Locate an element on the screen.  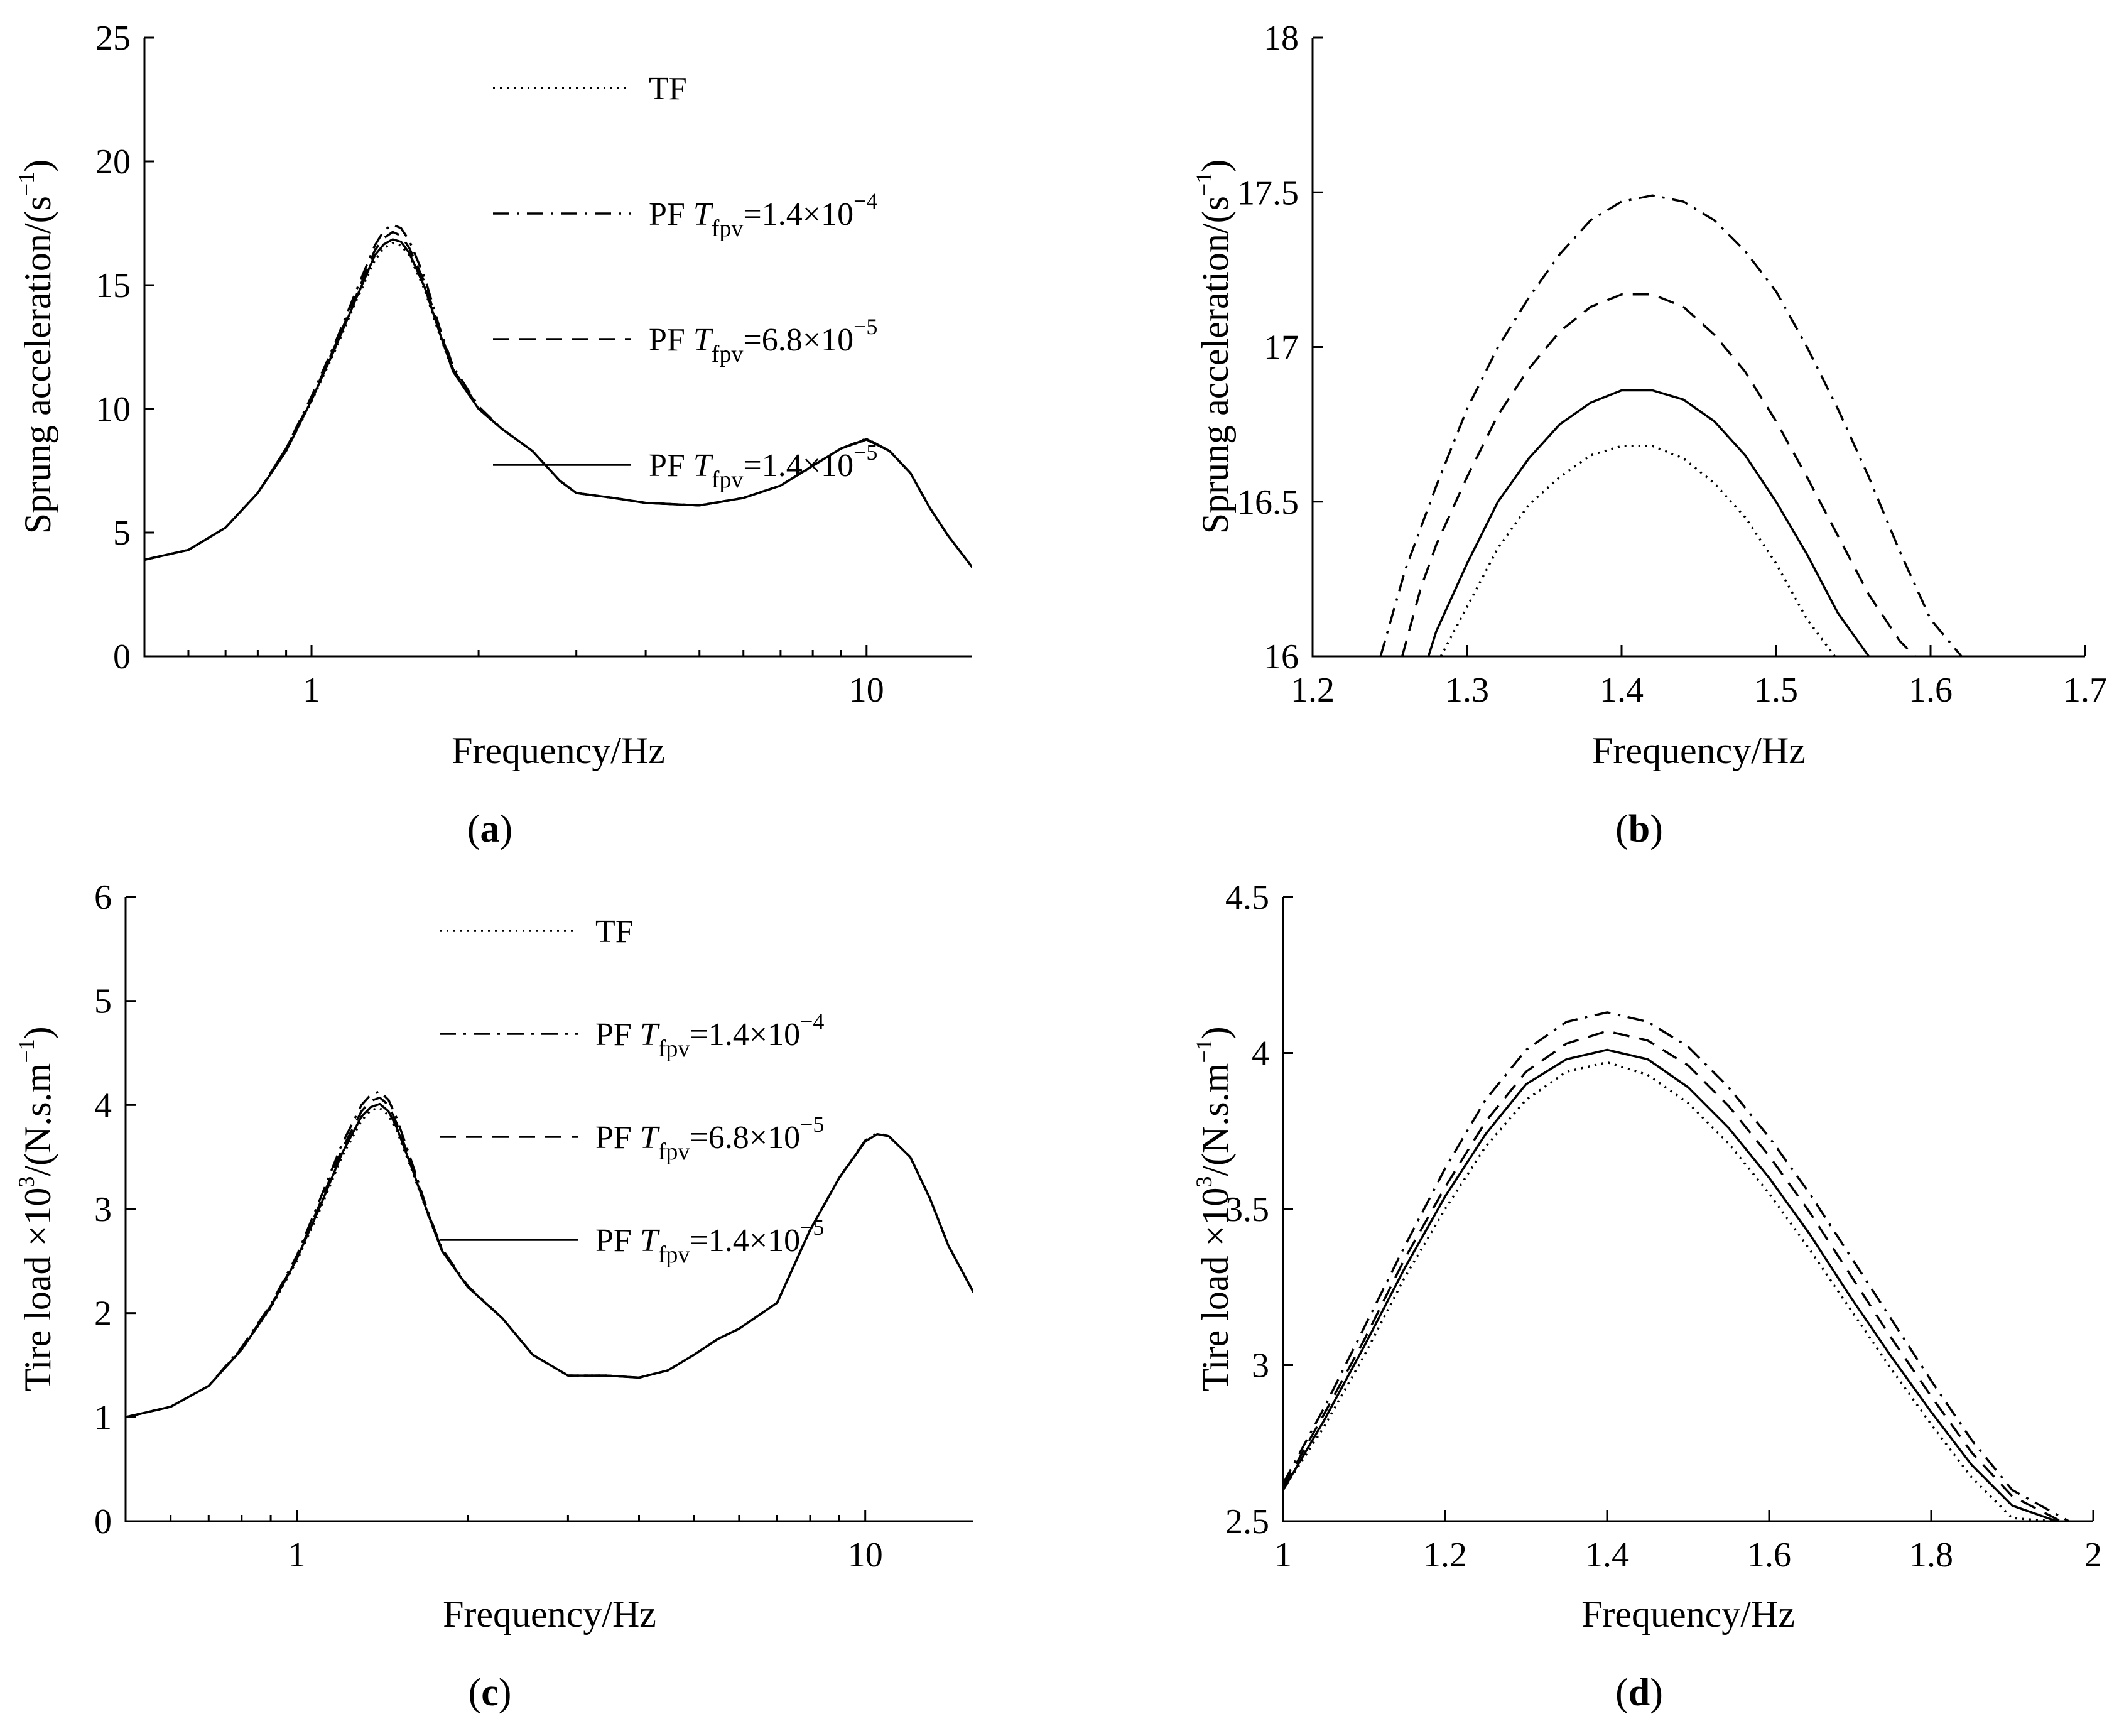
x-tick-label-b: 1.3 is located at coordinates (1467, 691).